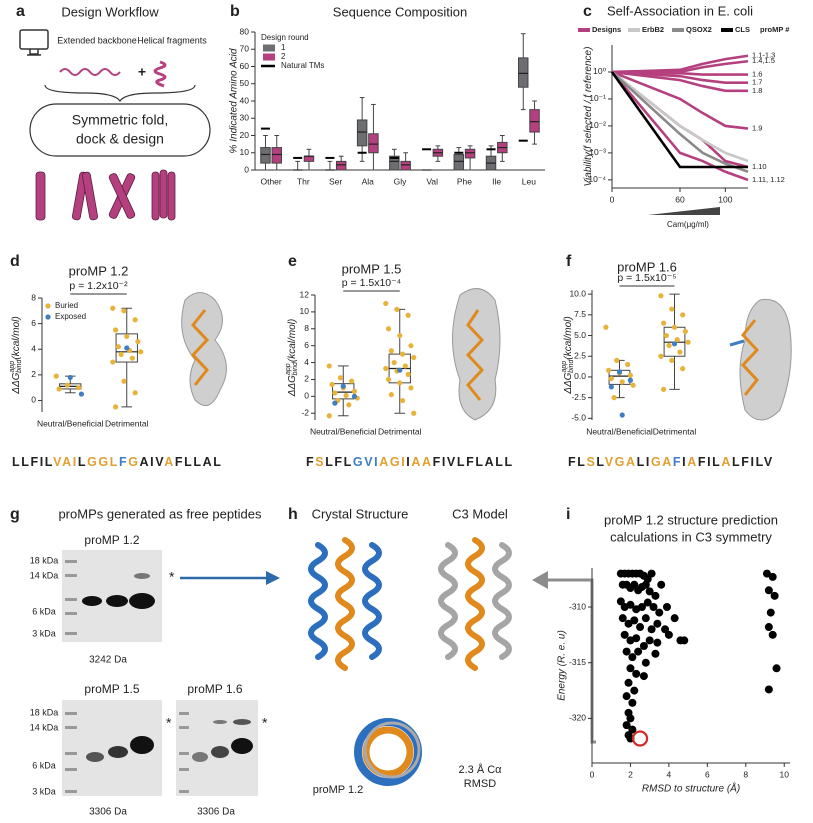  I want to click on sequence-segment: FL, so click(577, 462).